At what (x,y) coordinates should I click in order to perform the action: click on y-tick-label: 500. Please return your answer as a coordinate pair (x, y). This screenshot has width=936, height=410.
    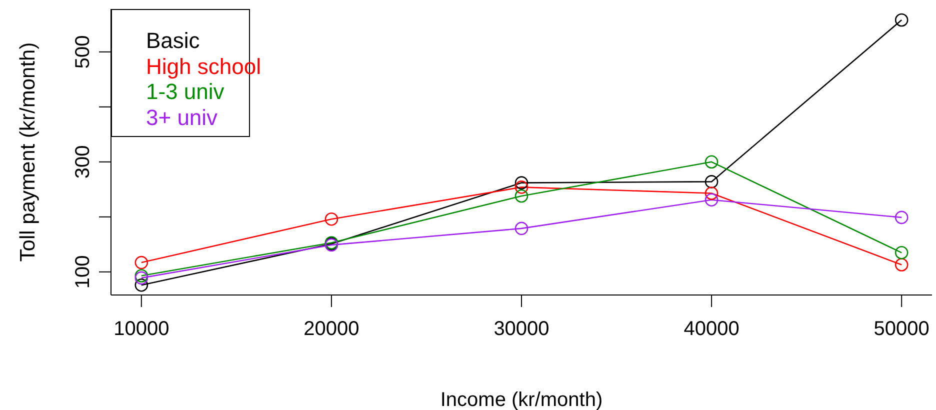
    Looking at the image, I should click on (83, 52).